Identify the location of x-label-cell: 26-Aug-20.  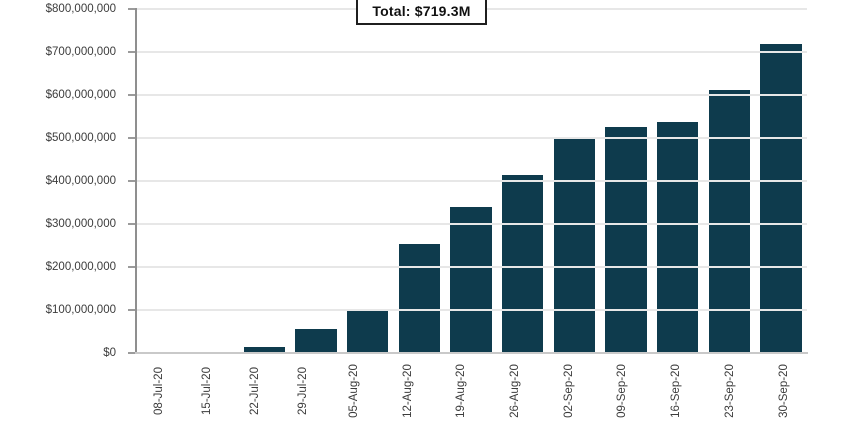
(515, 391).